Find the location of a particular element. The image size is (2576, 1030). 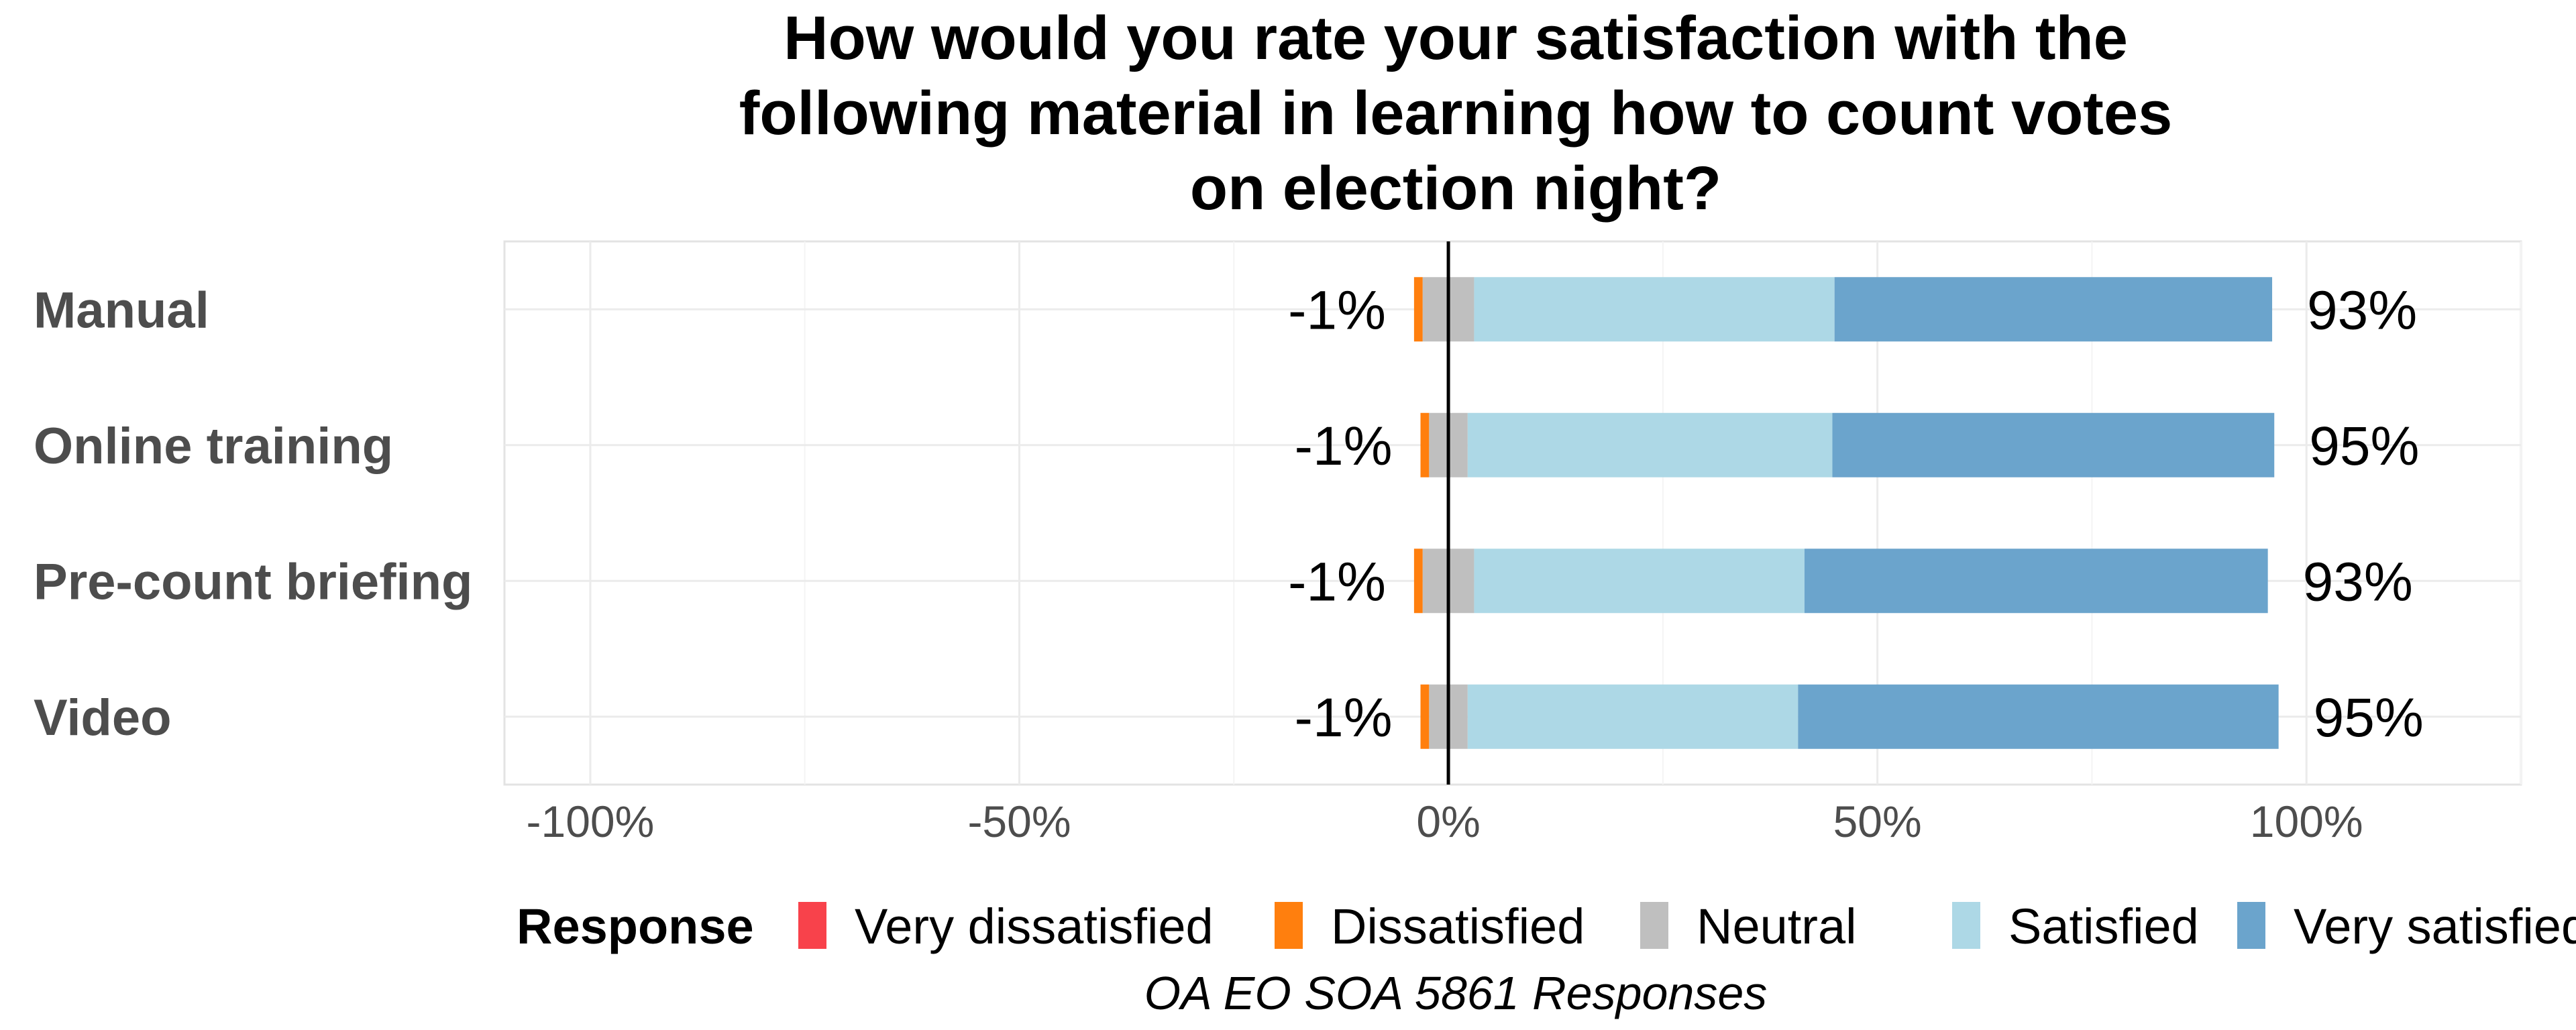

x-tick-label: 50% is located at coordinates (1877, 821).